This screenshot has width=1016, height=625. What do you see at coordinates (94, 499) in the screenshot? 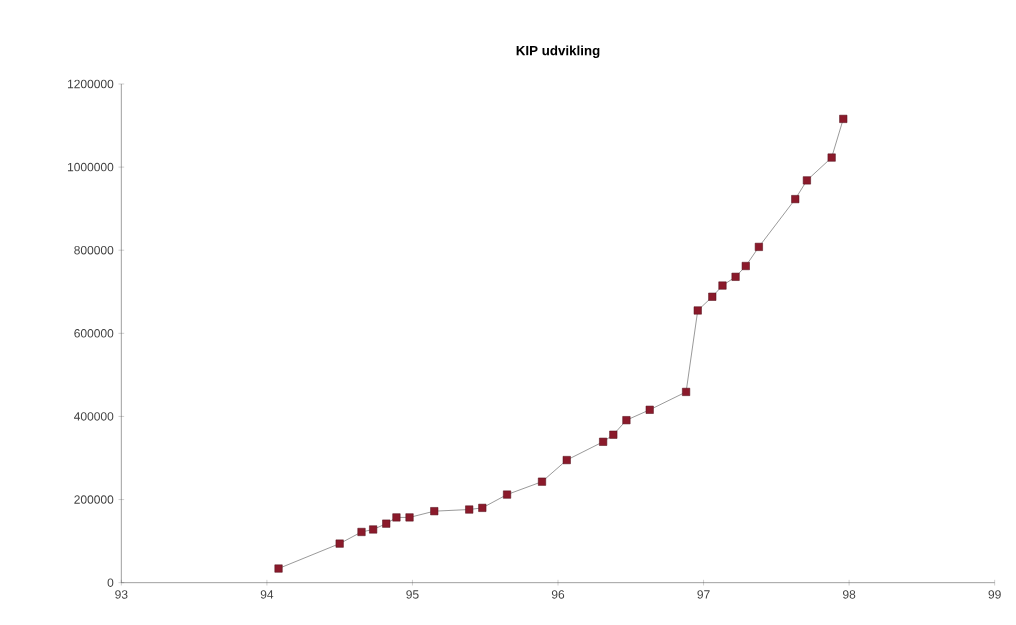
I see `y-tick-label: 200000` at bounding box center [94, 499].